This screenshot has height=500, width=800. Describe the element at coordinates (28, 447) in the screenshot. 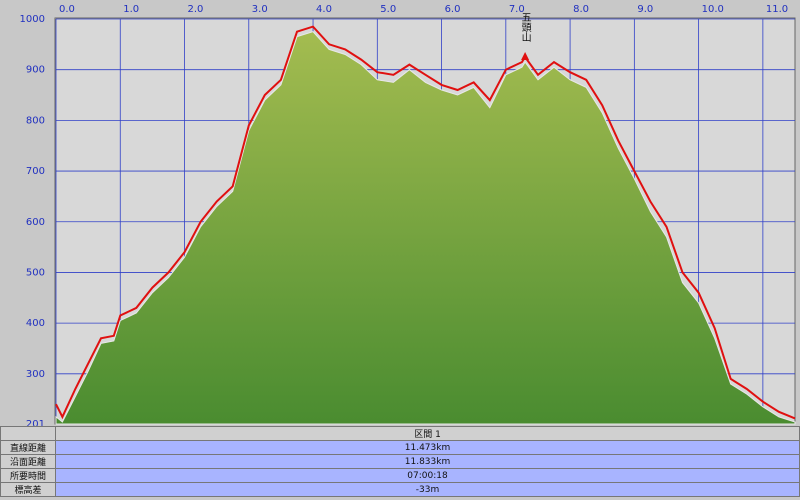

I see `row-label: 直線距離` at that location.